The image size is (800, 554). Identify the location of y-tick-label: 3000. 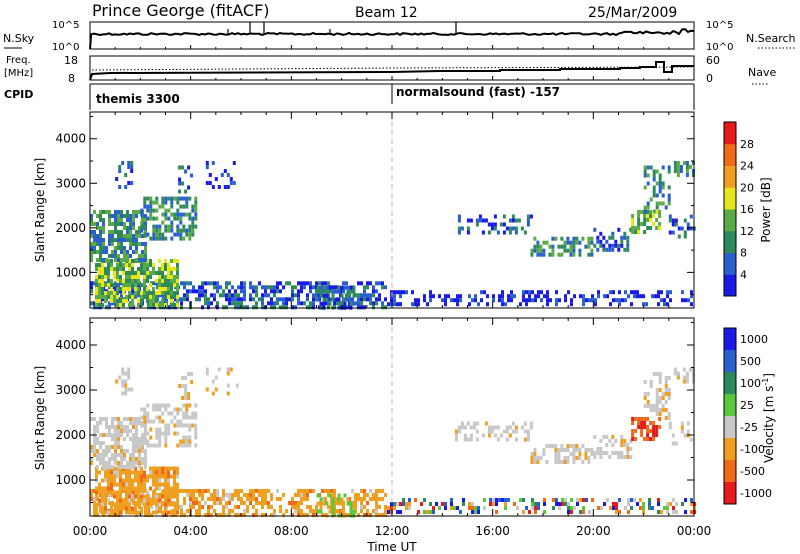
(70, 390).